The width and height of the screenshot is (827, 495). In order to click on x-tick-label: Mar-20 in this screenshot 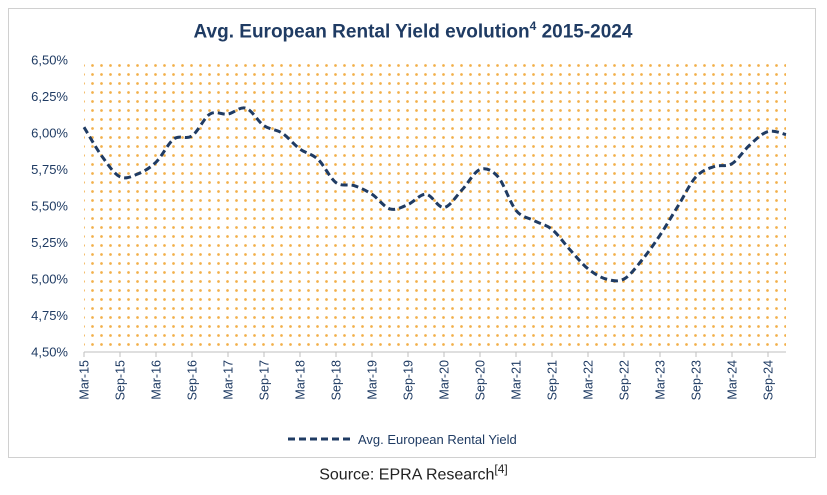, I will do `click(445, 380)`.